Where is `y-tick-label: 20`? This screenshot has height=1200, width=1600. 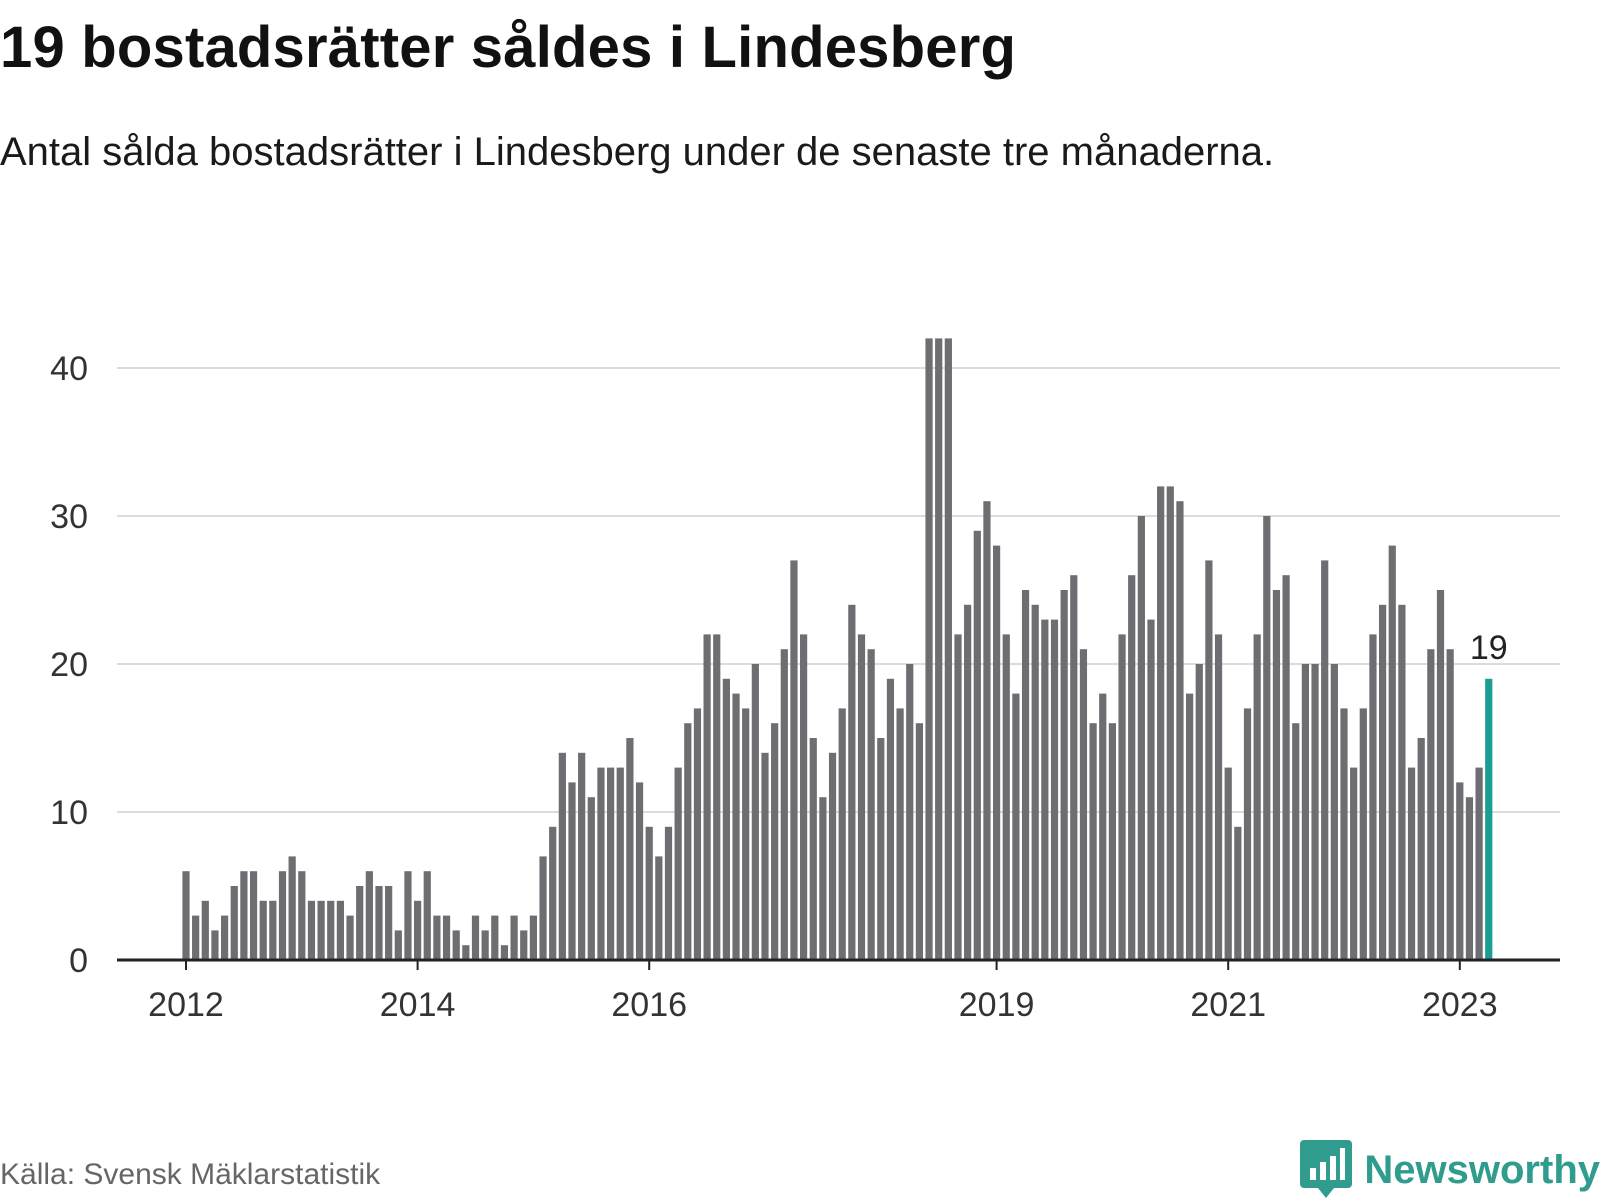 y-tick-label: 20 is located at coordinates (69, 665).